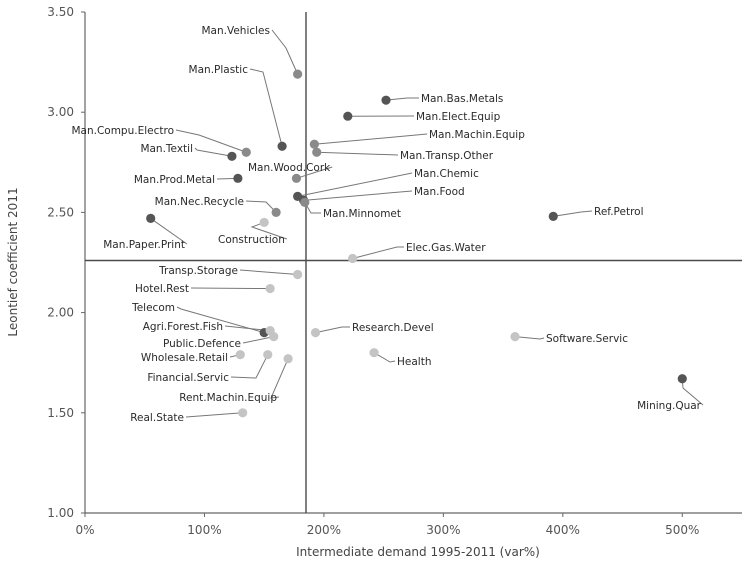 The image size is (752, 571). Describe the element at coordinates (447, 156) in the screenshot. I see `label-man-transp-other: Man.Transp.Other` at that location.